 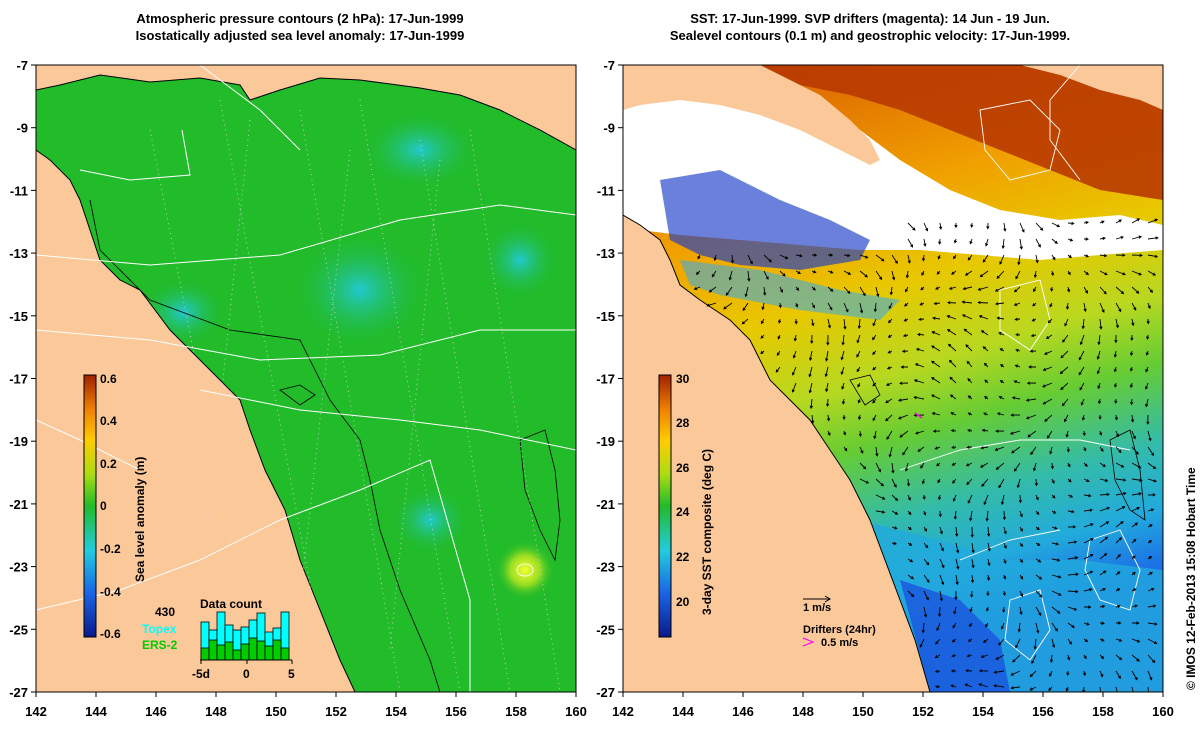 What do you see at coordinates (839, 643) in the screenshot?
I see `drifter-speed-label: 0.5 m/s` at bounding box center [839, 643].